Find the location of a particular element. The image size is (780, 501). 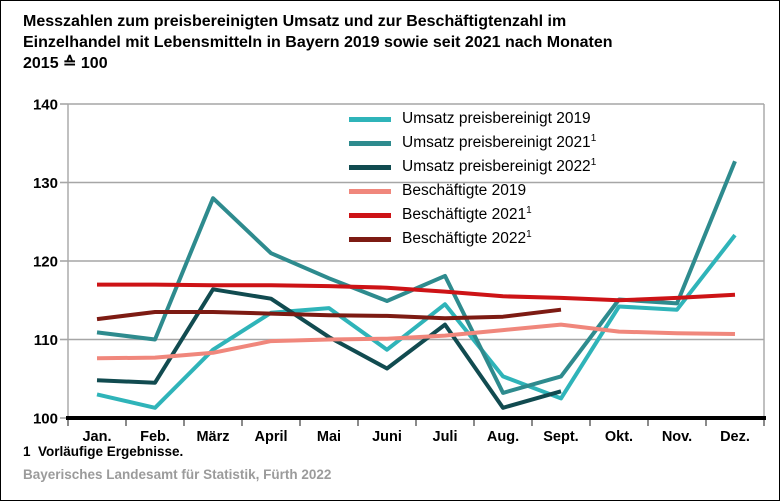

legend-label-1: Umsatz preisbereinigt 20211 is located at coordinates (499, 141).